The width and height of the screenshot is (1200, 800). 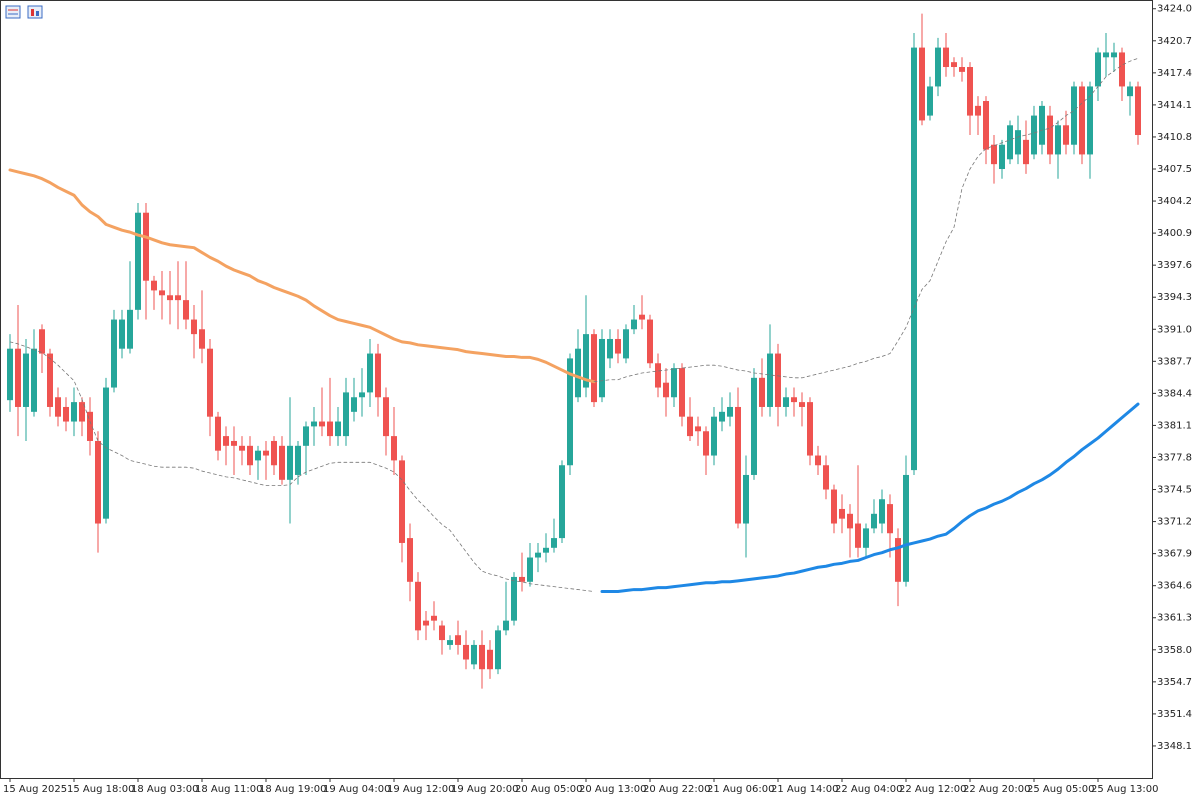 What do you see at coordinates (1124, 789) in the screenshot?
I see `x-tick-label: 25 Aug 13:00` at bounding box center [1124, 789].